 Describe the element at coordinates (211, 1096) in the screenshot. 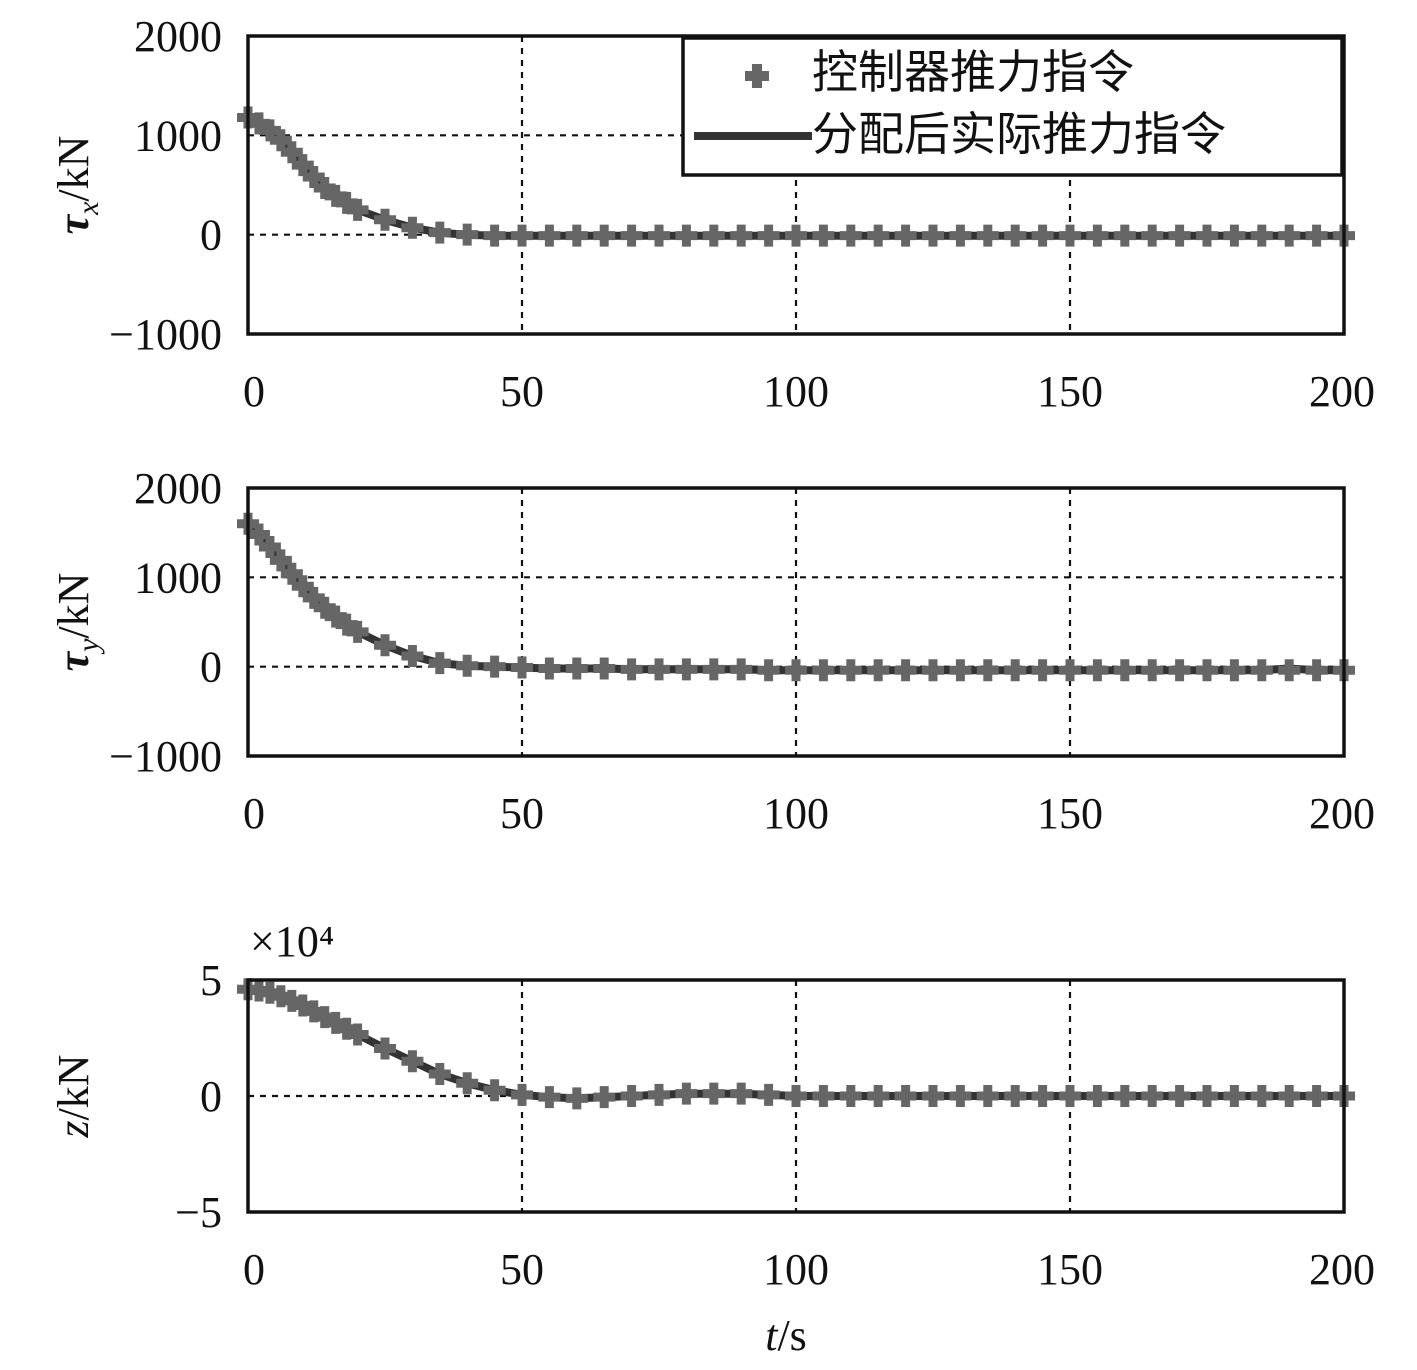

I see `y-tick-label: 0` at that location.